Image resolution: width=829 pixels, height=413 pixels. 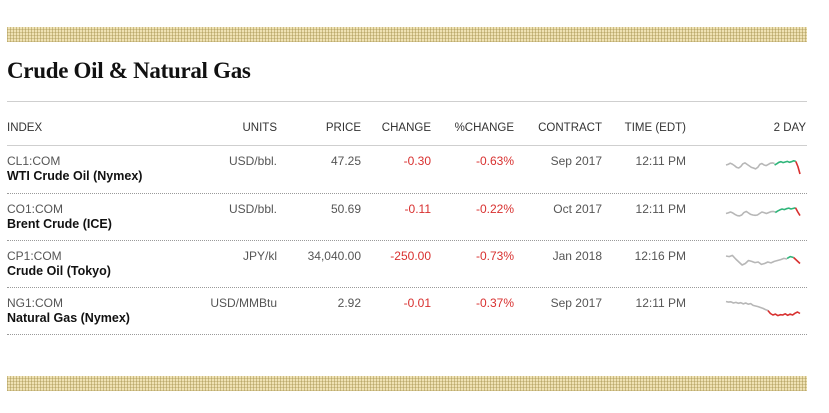 I want to click on col-header-two-day: 2 DAY, so click(x=789, y=128).